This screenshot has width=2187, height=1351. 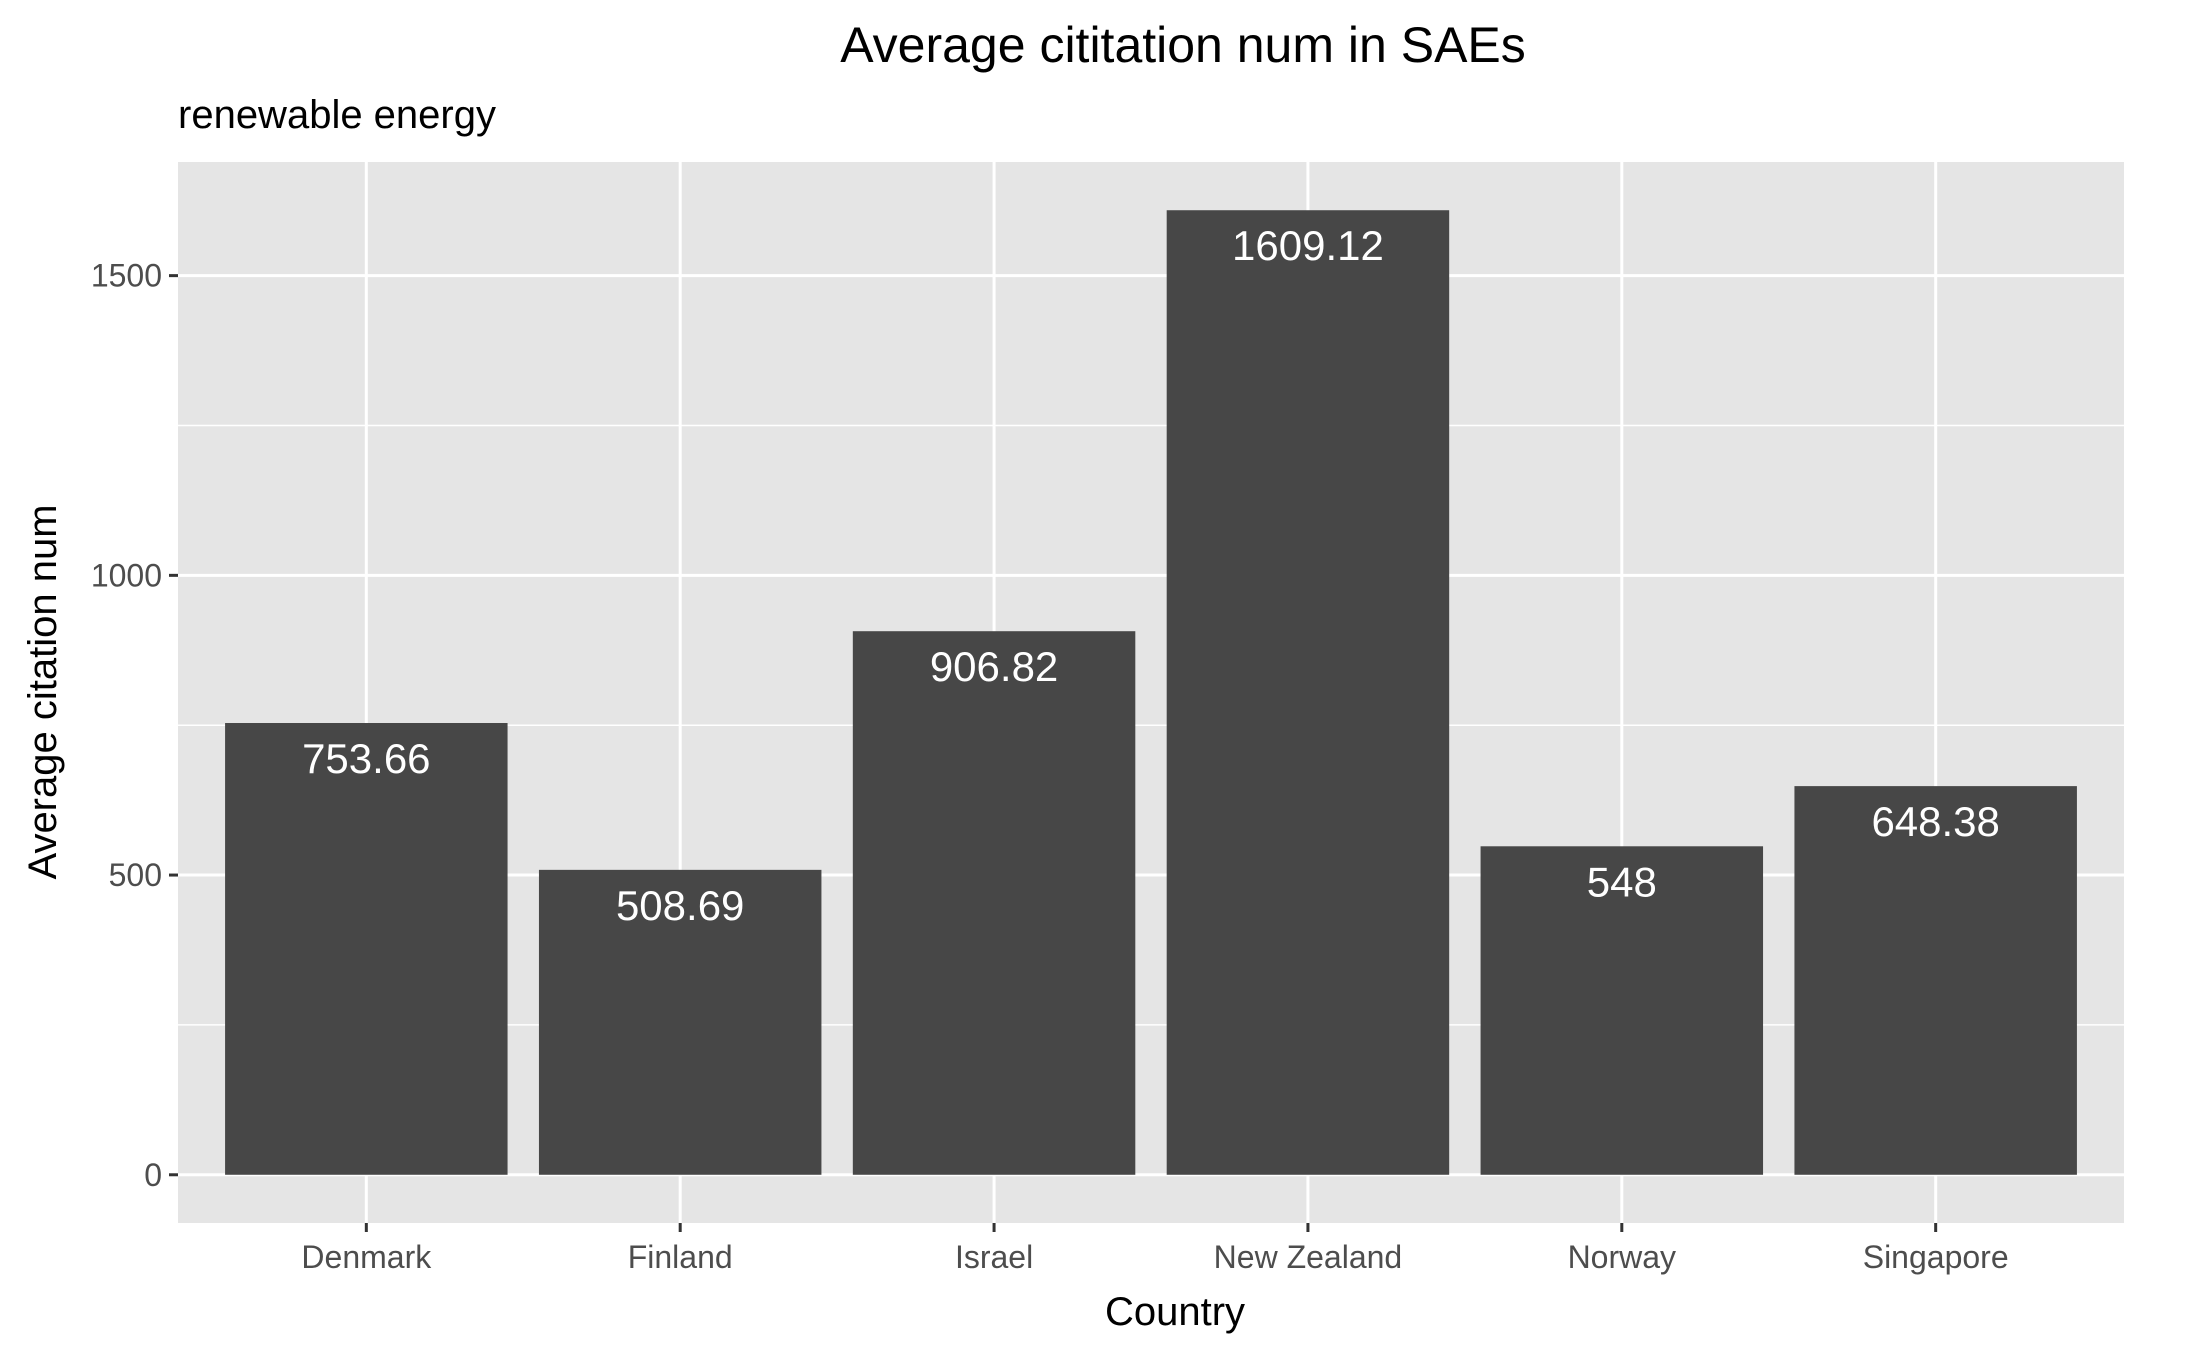 What do you see at coordinates (126, 575) in the screenshot?
I see `y-tick-label: 1000` at bounding box center [126, 575].